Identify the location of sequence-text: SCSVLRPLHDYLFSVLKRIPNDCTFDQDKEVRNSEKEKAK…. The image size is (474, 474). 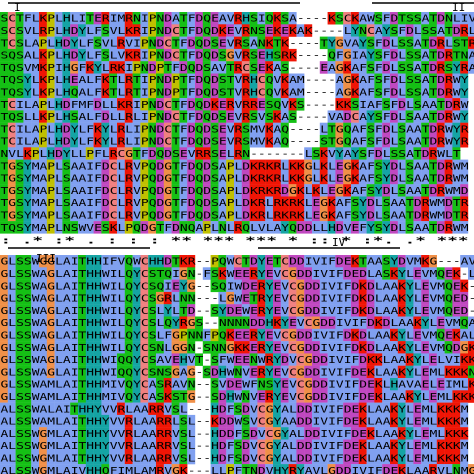
(237, 31).